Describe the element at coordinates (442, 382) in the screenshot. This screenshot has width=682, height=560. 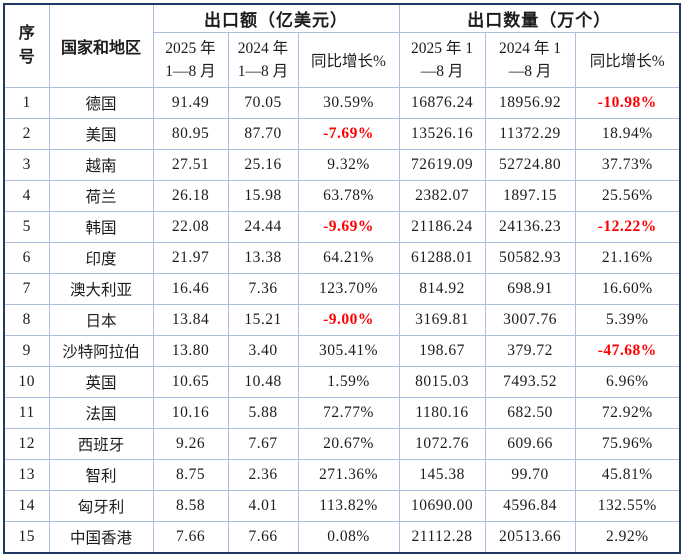
I see `cell-export-qty-2025: 8015.03` at that location.